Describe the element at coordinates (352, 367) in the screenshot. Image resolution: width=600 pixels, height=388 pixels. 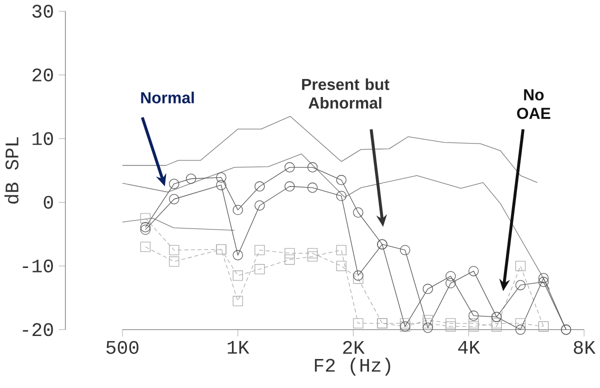
I see `x-axis-title: F2 (Hz)` at that location.